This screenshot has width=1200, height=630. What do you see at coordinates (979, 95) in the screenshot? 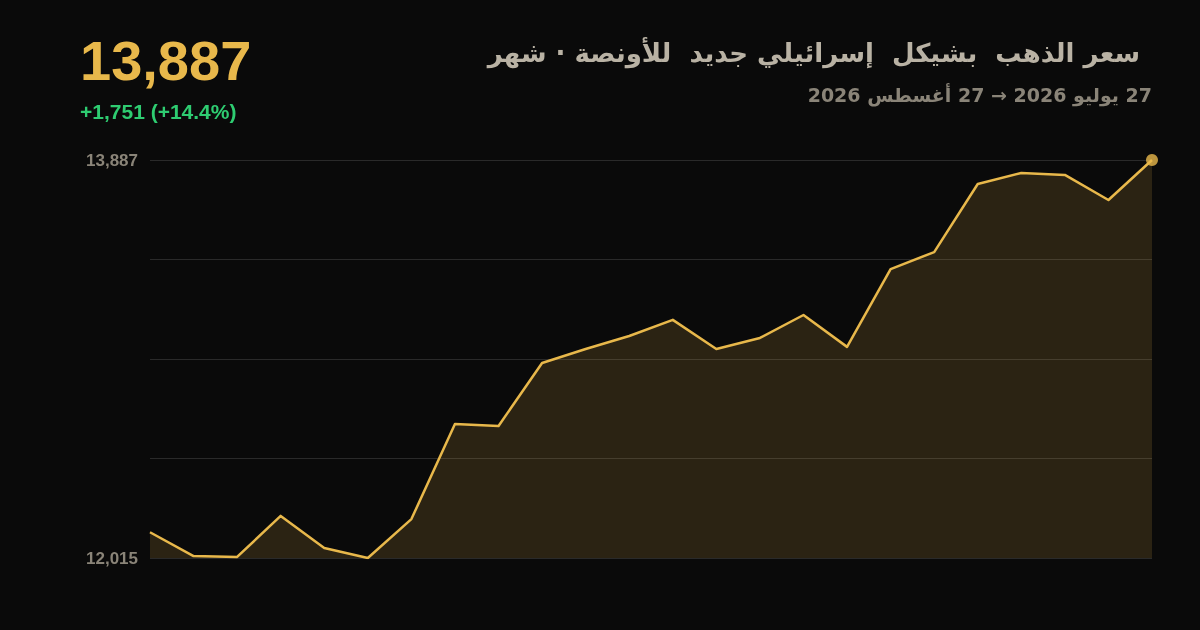
I see `chart-subtitle: 27 يوليو 2026 → 27 أغسطس 2026` at bounding box center [979, 95].